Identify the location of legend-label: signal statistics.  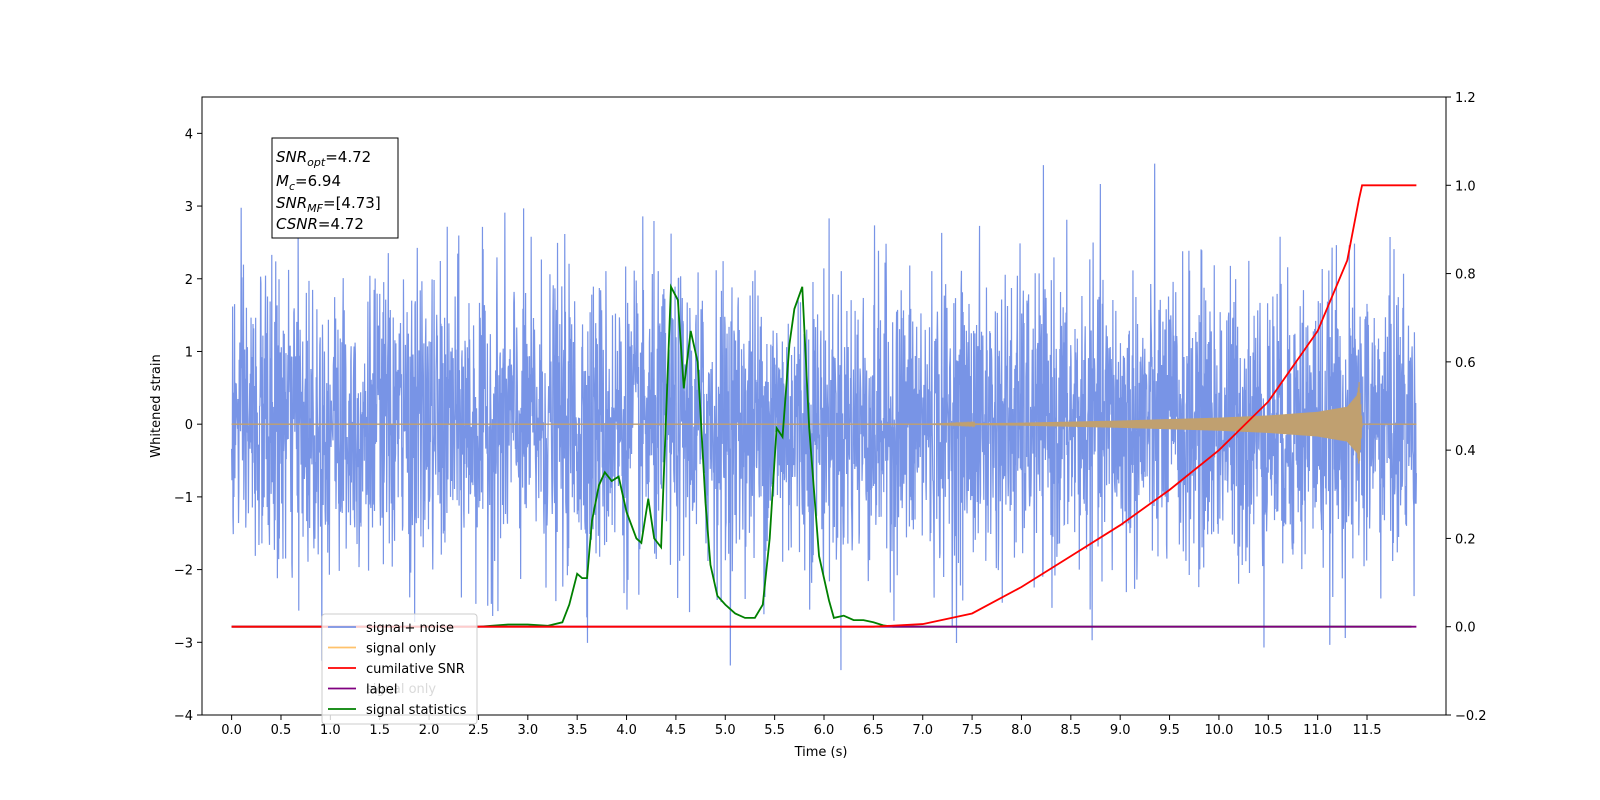
(416, 710).